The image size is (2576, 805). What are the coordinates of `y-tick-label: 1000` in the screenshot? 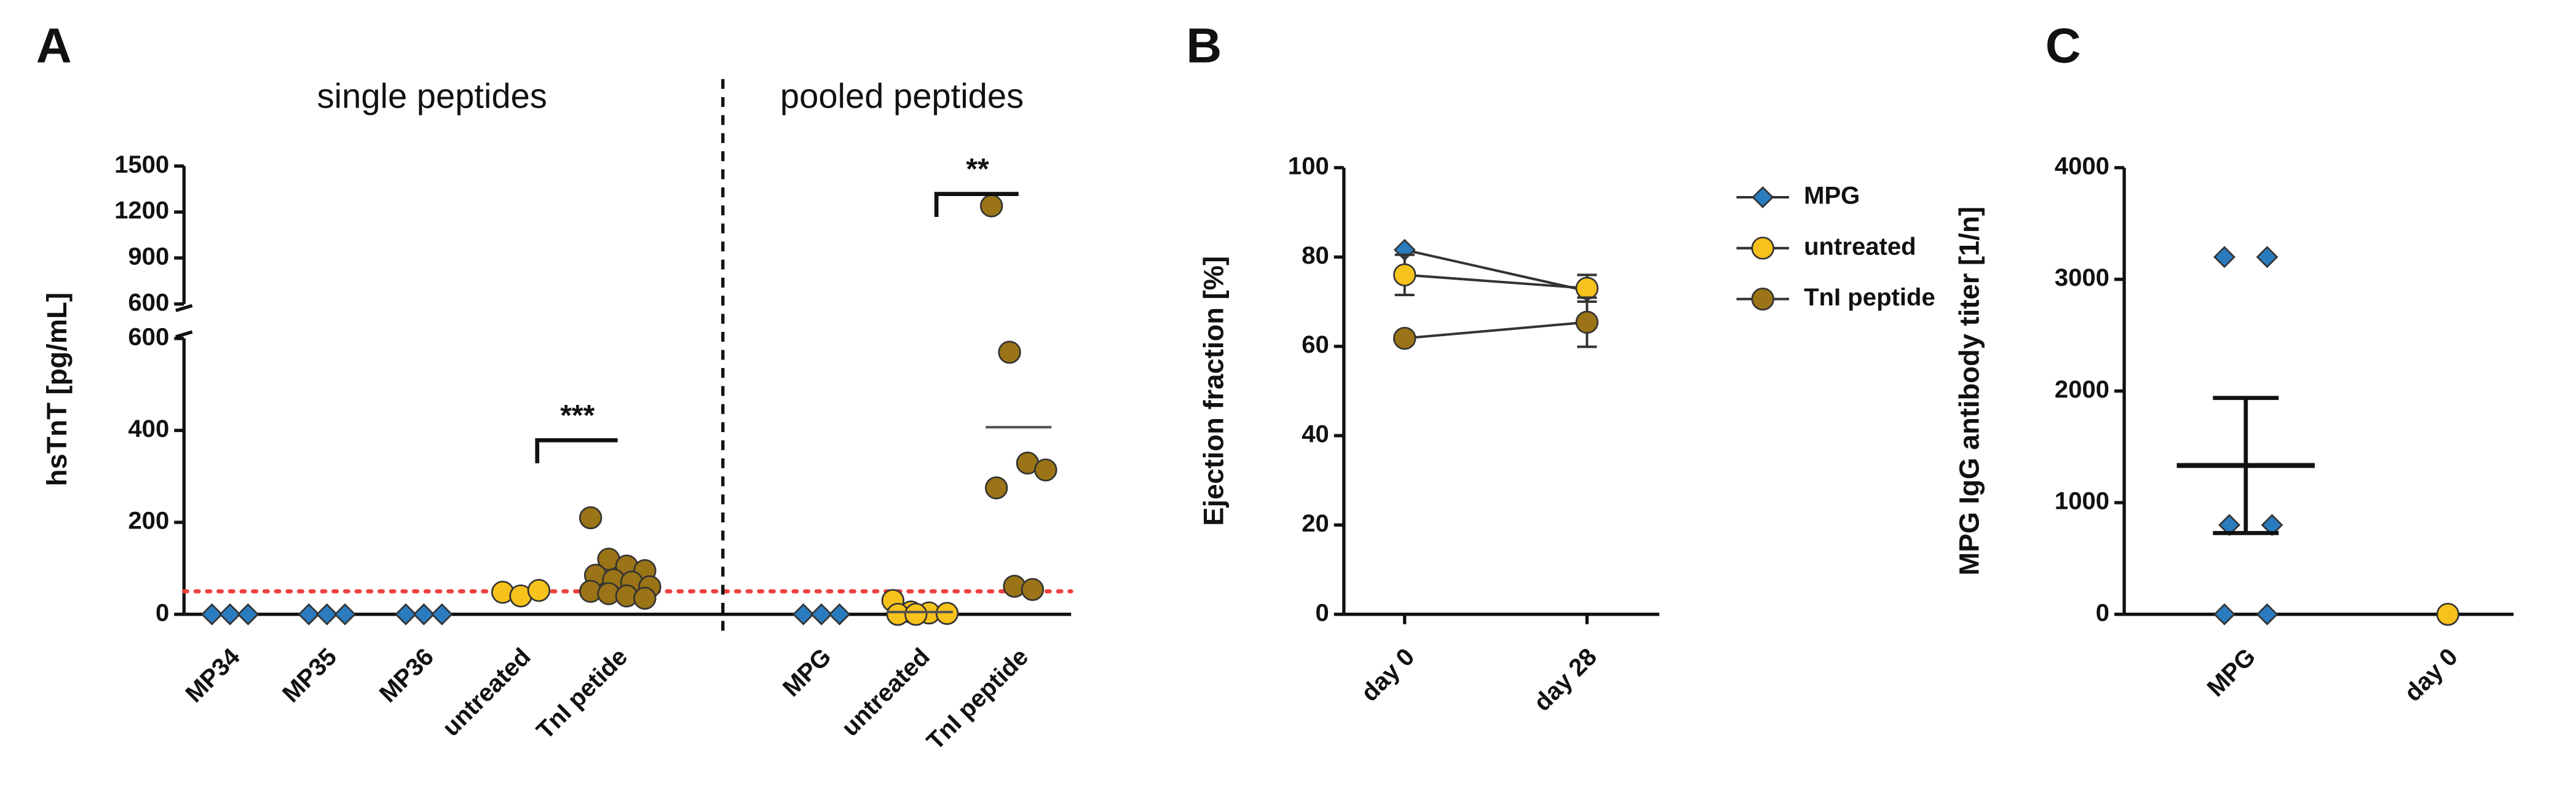 It's located at (2082, 501).